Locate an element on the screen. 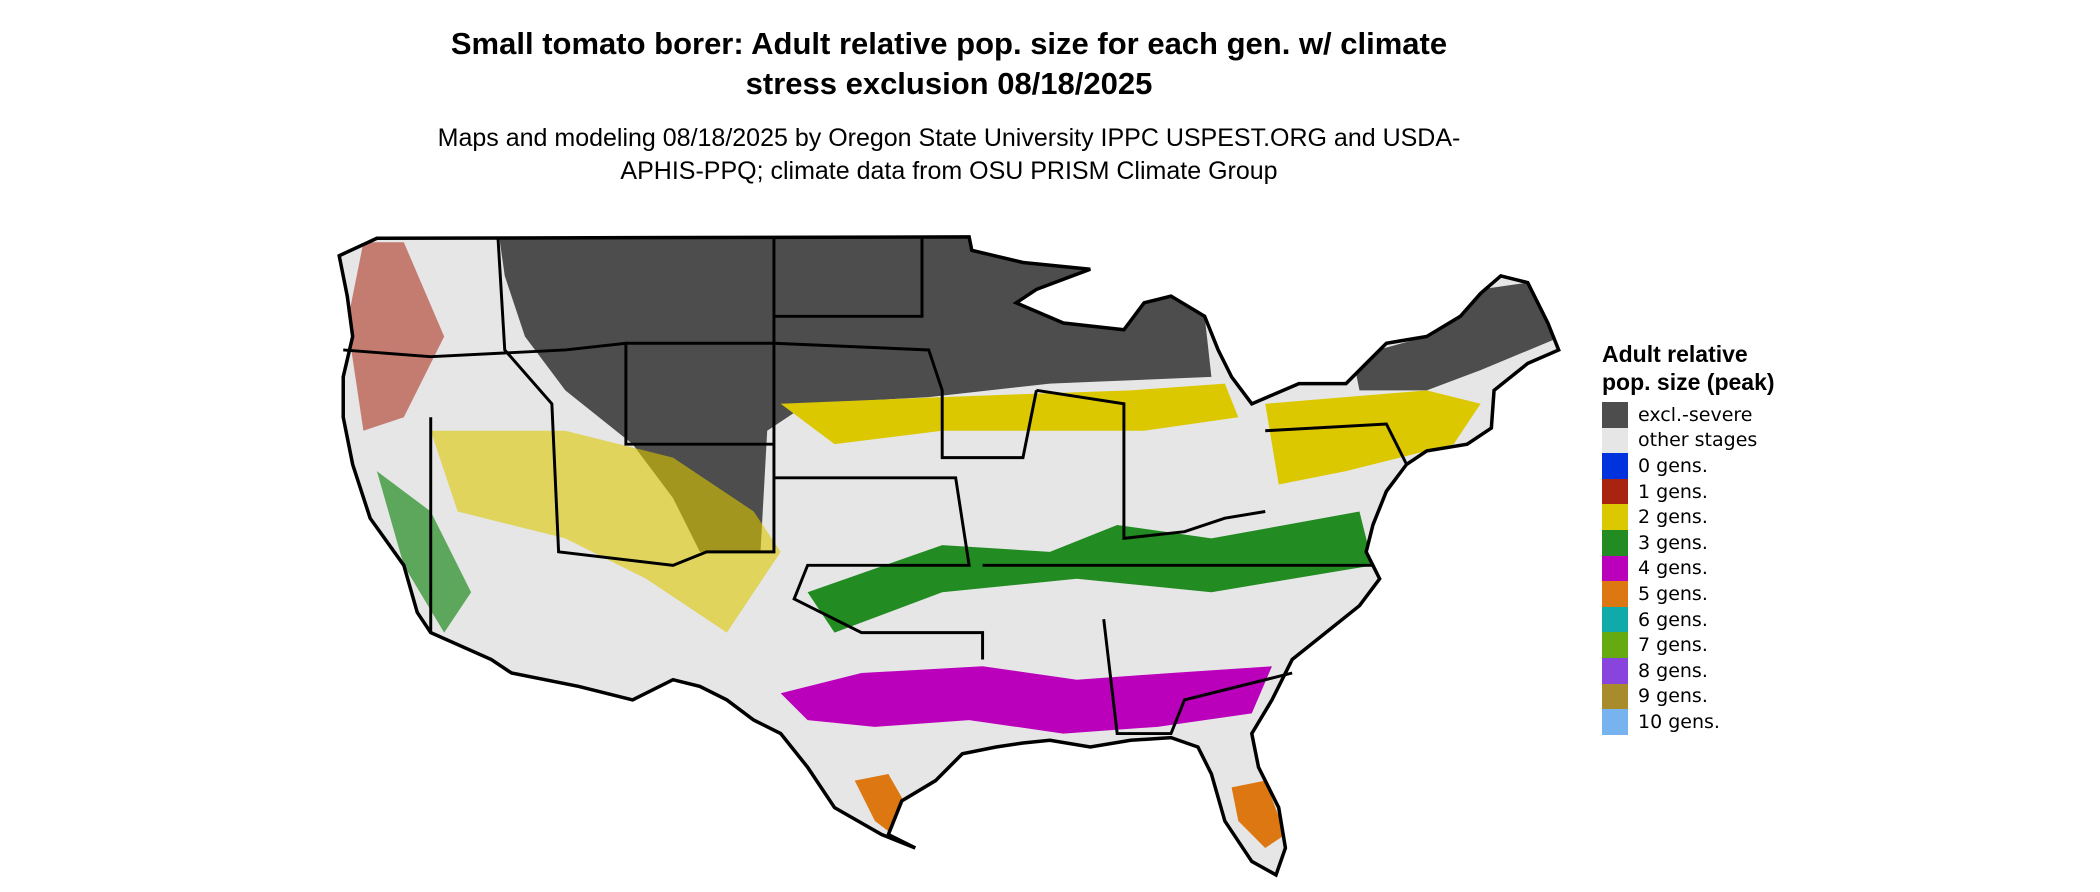 The height and width of the screenshot is (892, 2100). legend-label: 6 gens. is located at coordinates (1673, 619).